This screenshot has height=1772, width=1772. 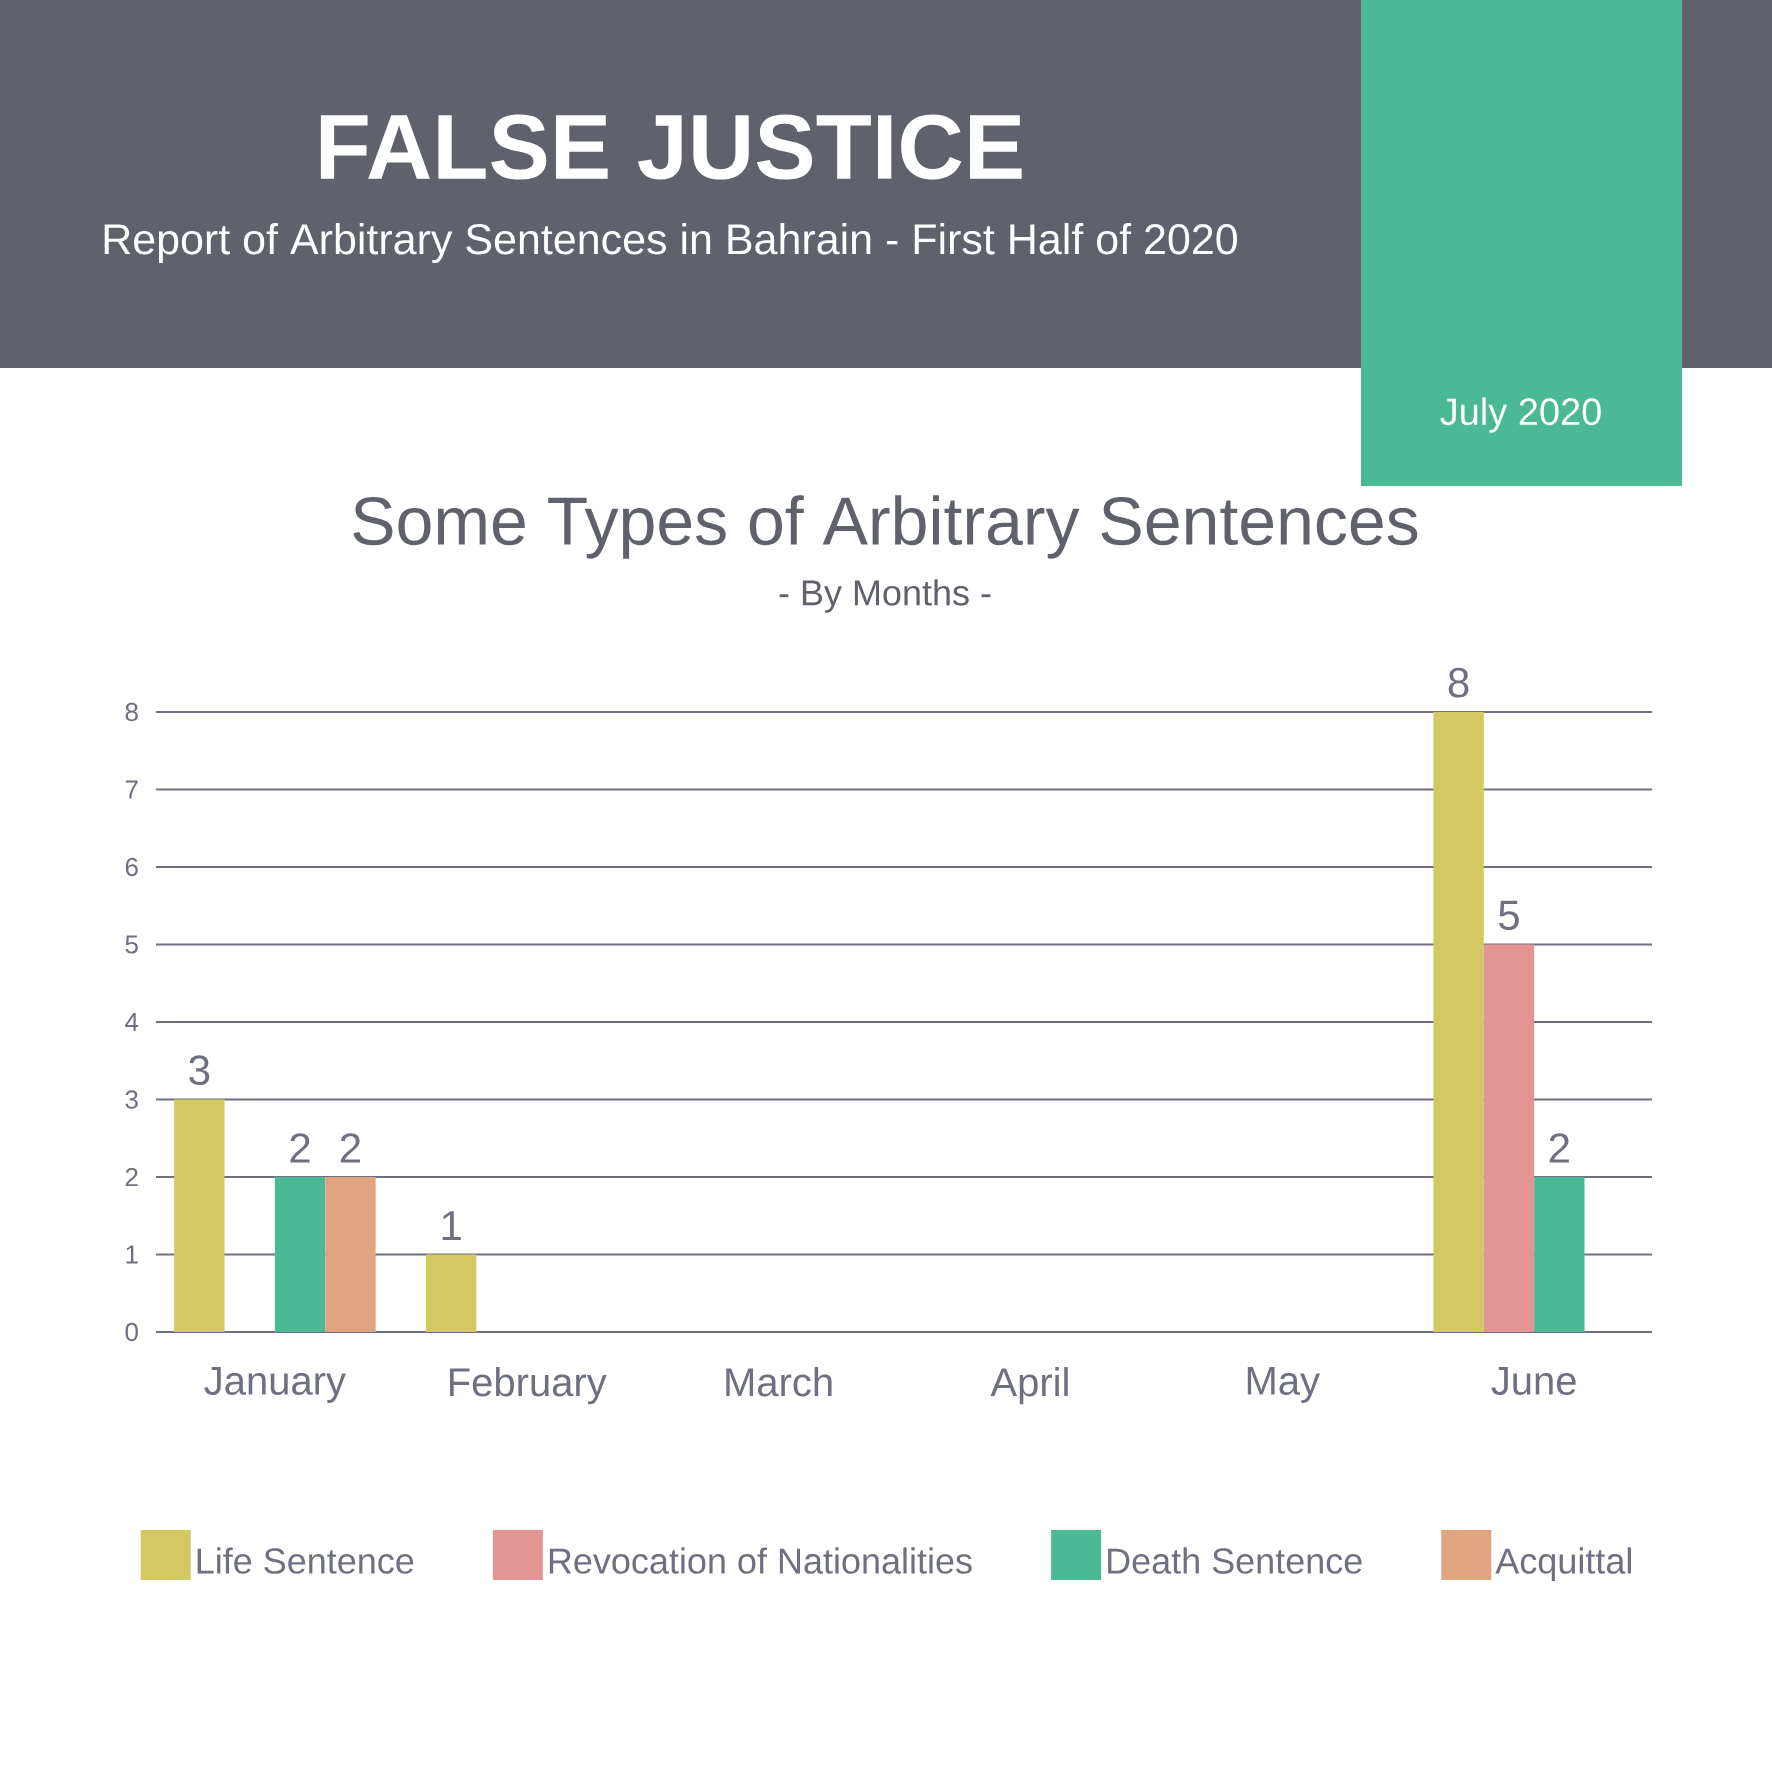 I want to click on data-label: 1, so click(x=451, y=1226).